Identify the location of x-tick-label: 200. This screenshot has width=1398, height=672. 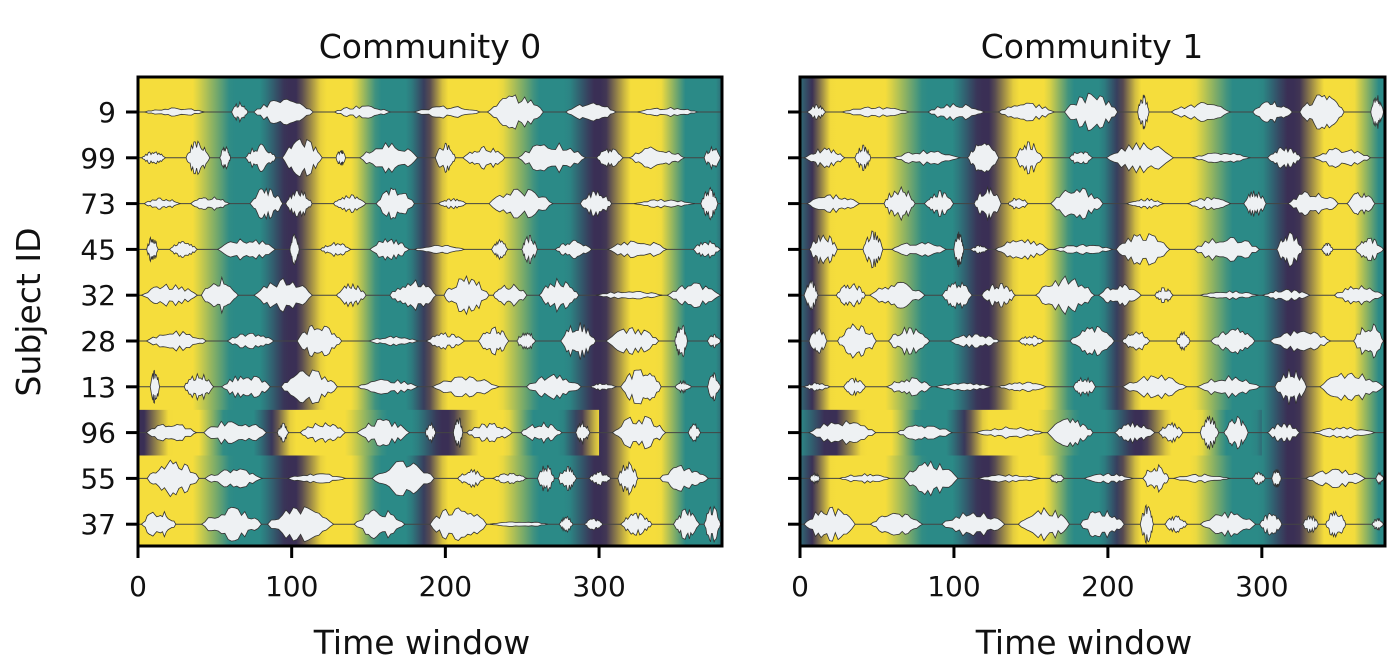
(445, 586).